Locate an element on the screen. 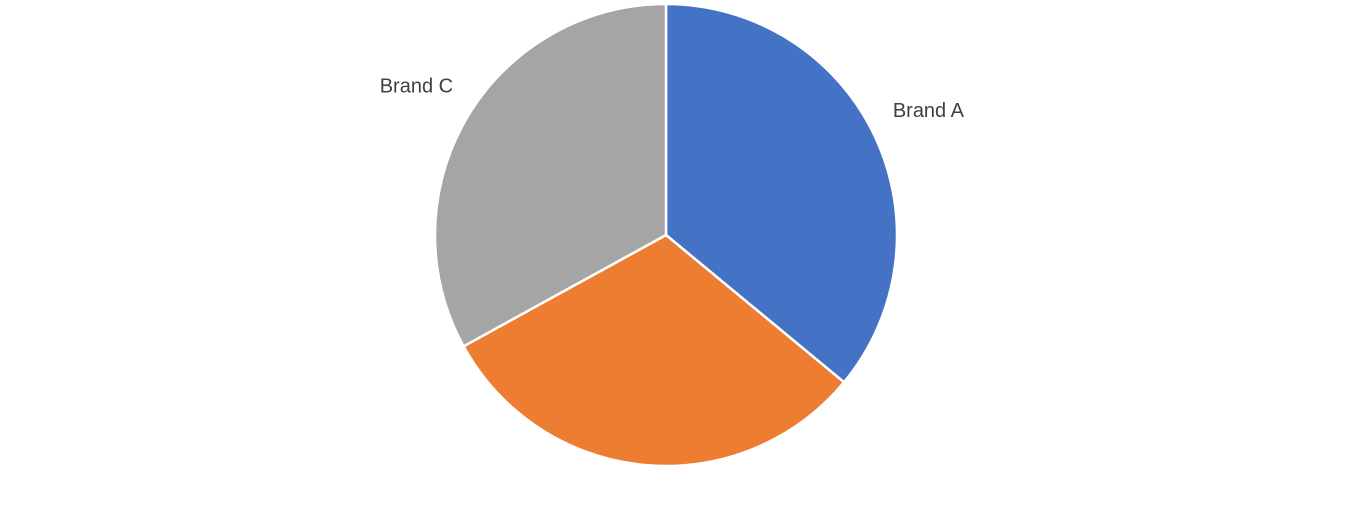 The height and width of the screenshot is (507, 1349). slice-label-brand-a: Brand A is located at coordinates (929, 111).